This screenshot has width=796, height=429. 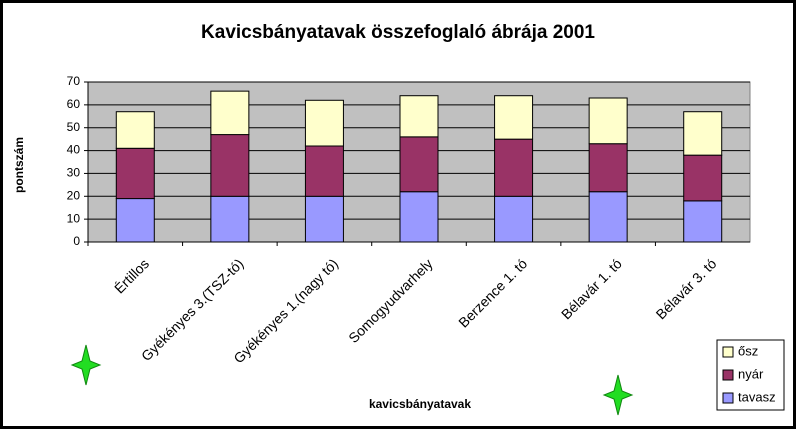 I want to click on y-tick-label: 0, so click(x=76, y=241).